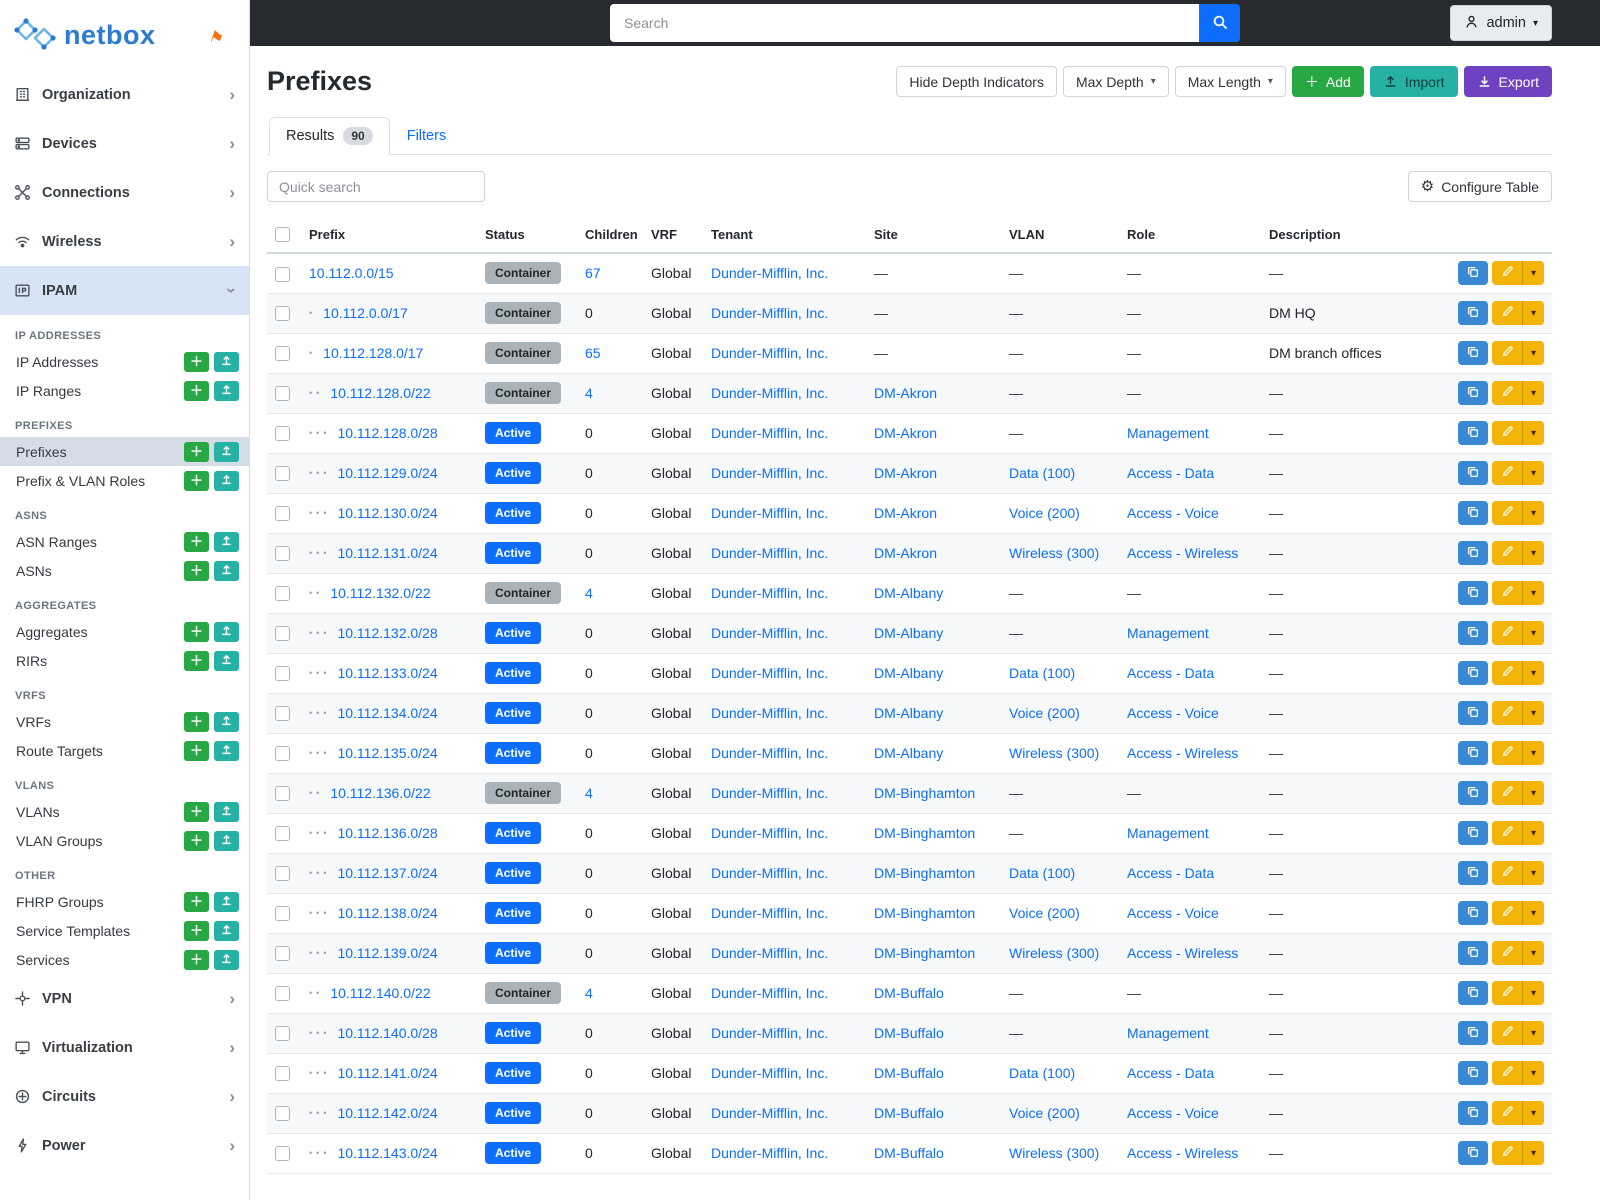 The image size is (1600, 1200). I want to click on tab-filters: Filters, so click(426, 136).